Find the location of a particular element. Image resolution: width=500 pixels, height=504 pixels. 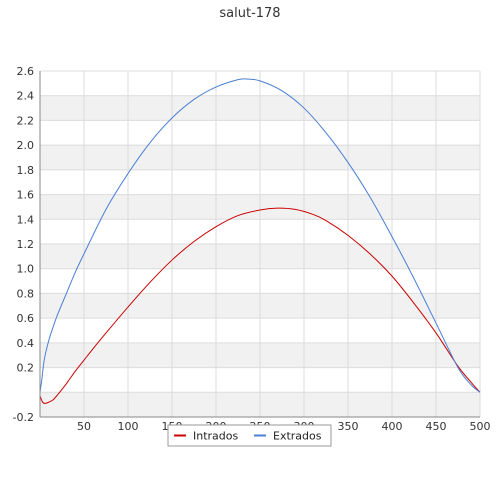

x-tick-label: 400 is located at coordinates (392, 426).